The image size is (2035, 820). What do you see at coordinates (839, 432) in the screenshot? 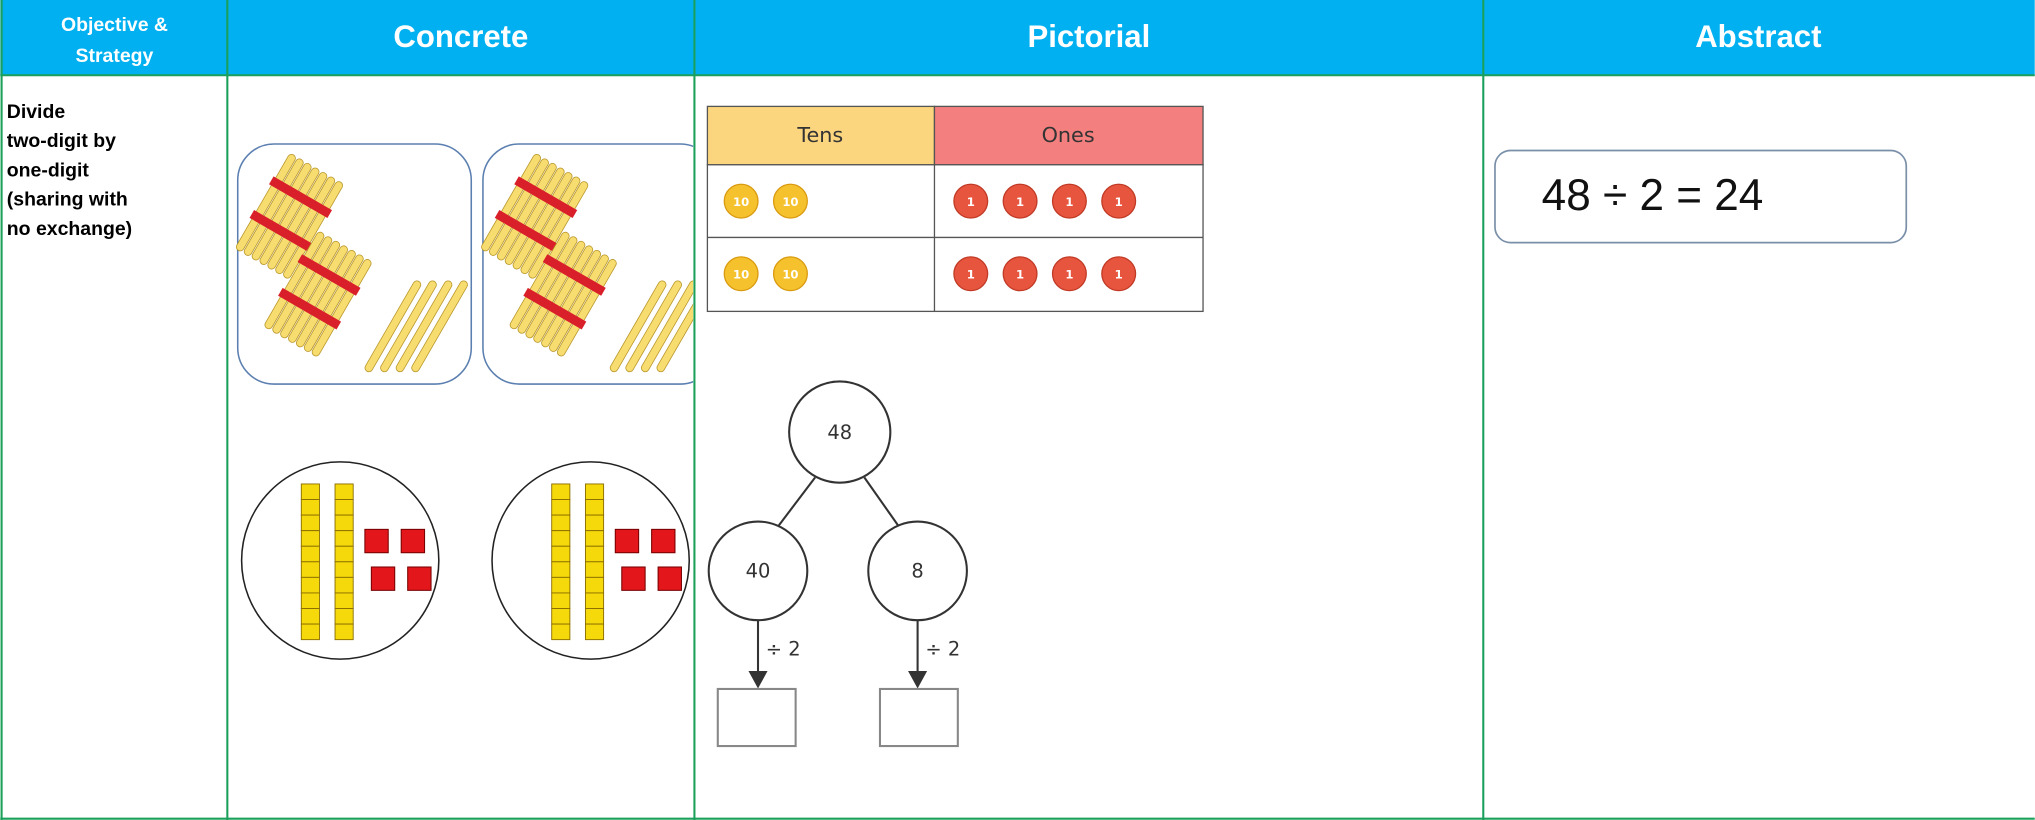
I see `whole: 48` at bounding box center [839, 432].